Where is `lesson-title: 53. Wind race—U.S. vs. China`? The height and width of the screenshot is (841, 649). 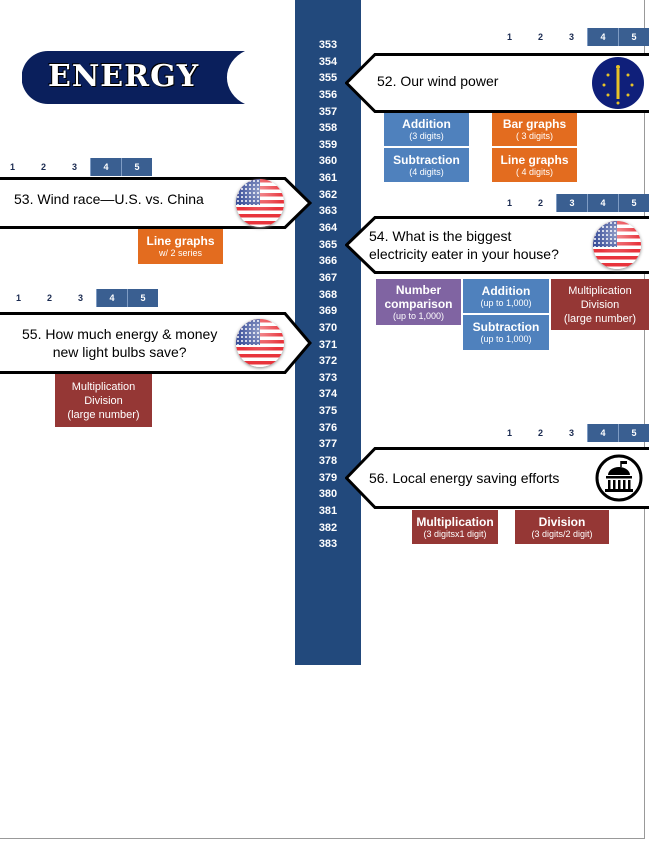 lesson-title: 53. Wind race—U.S. vs. China is located at coordinates (109, 199).